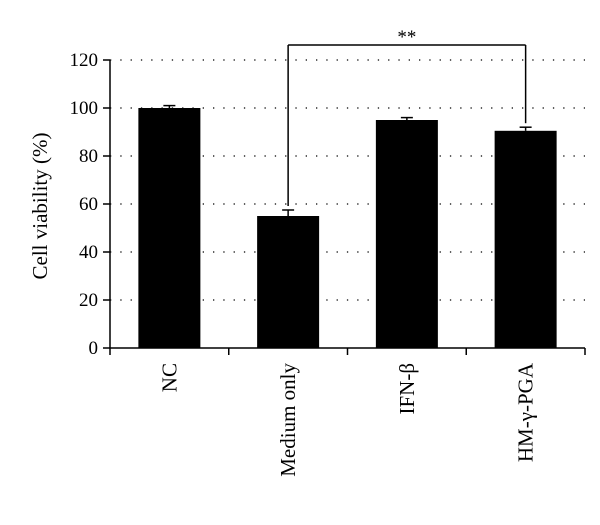 The image size is (600, 525). I want to click on y-tick-label: 0, so click(94, 348).